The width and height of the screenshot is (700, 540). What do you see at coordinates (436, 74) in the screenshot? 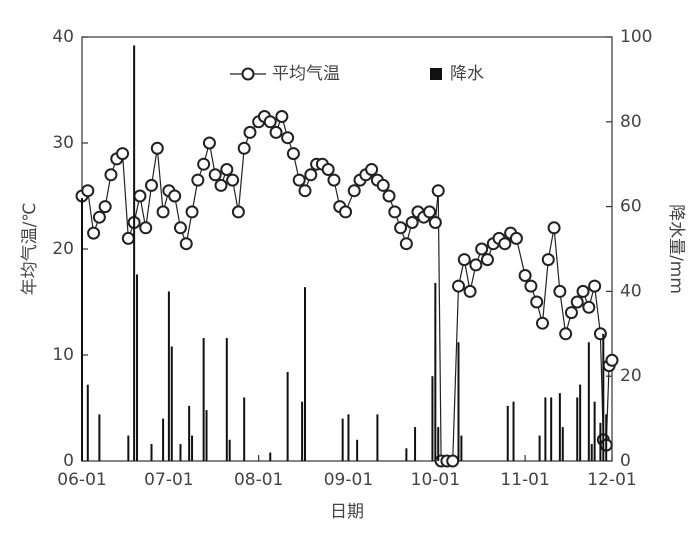
I see `legend-swatch` at bounding box center [436, 74].